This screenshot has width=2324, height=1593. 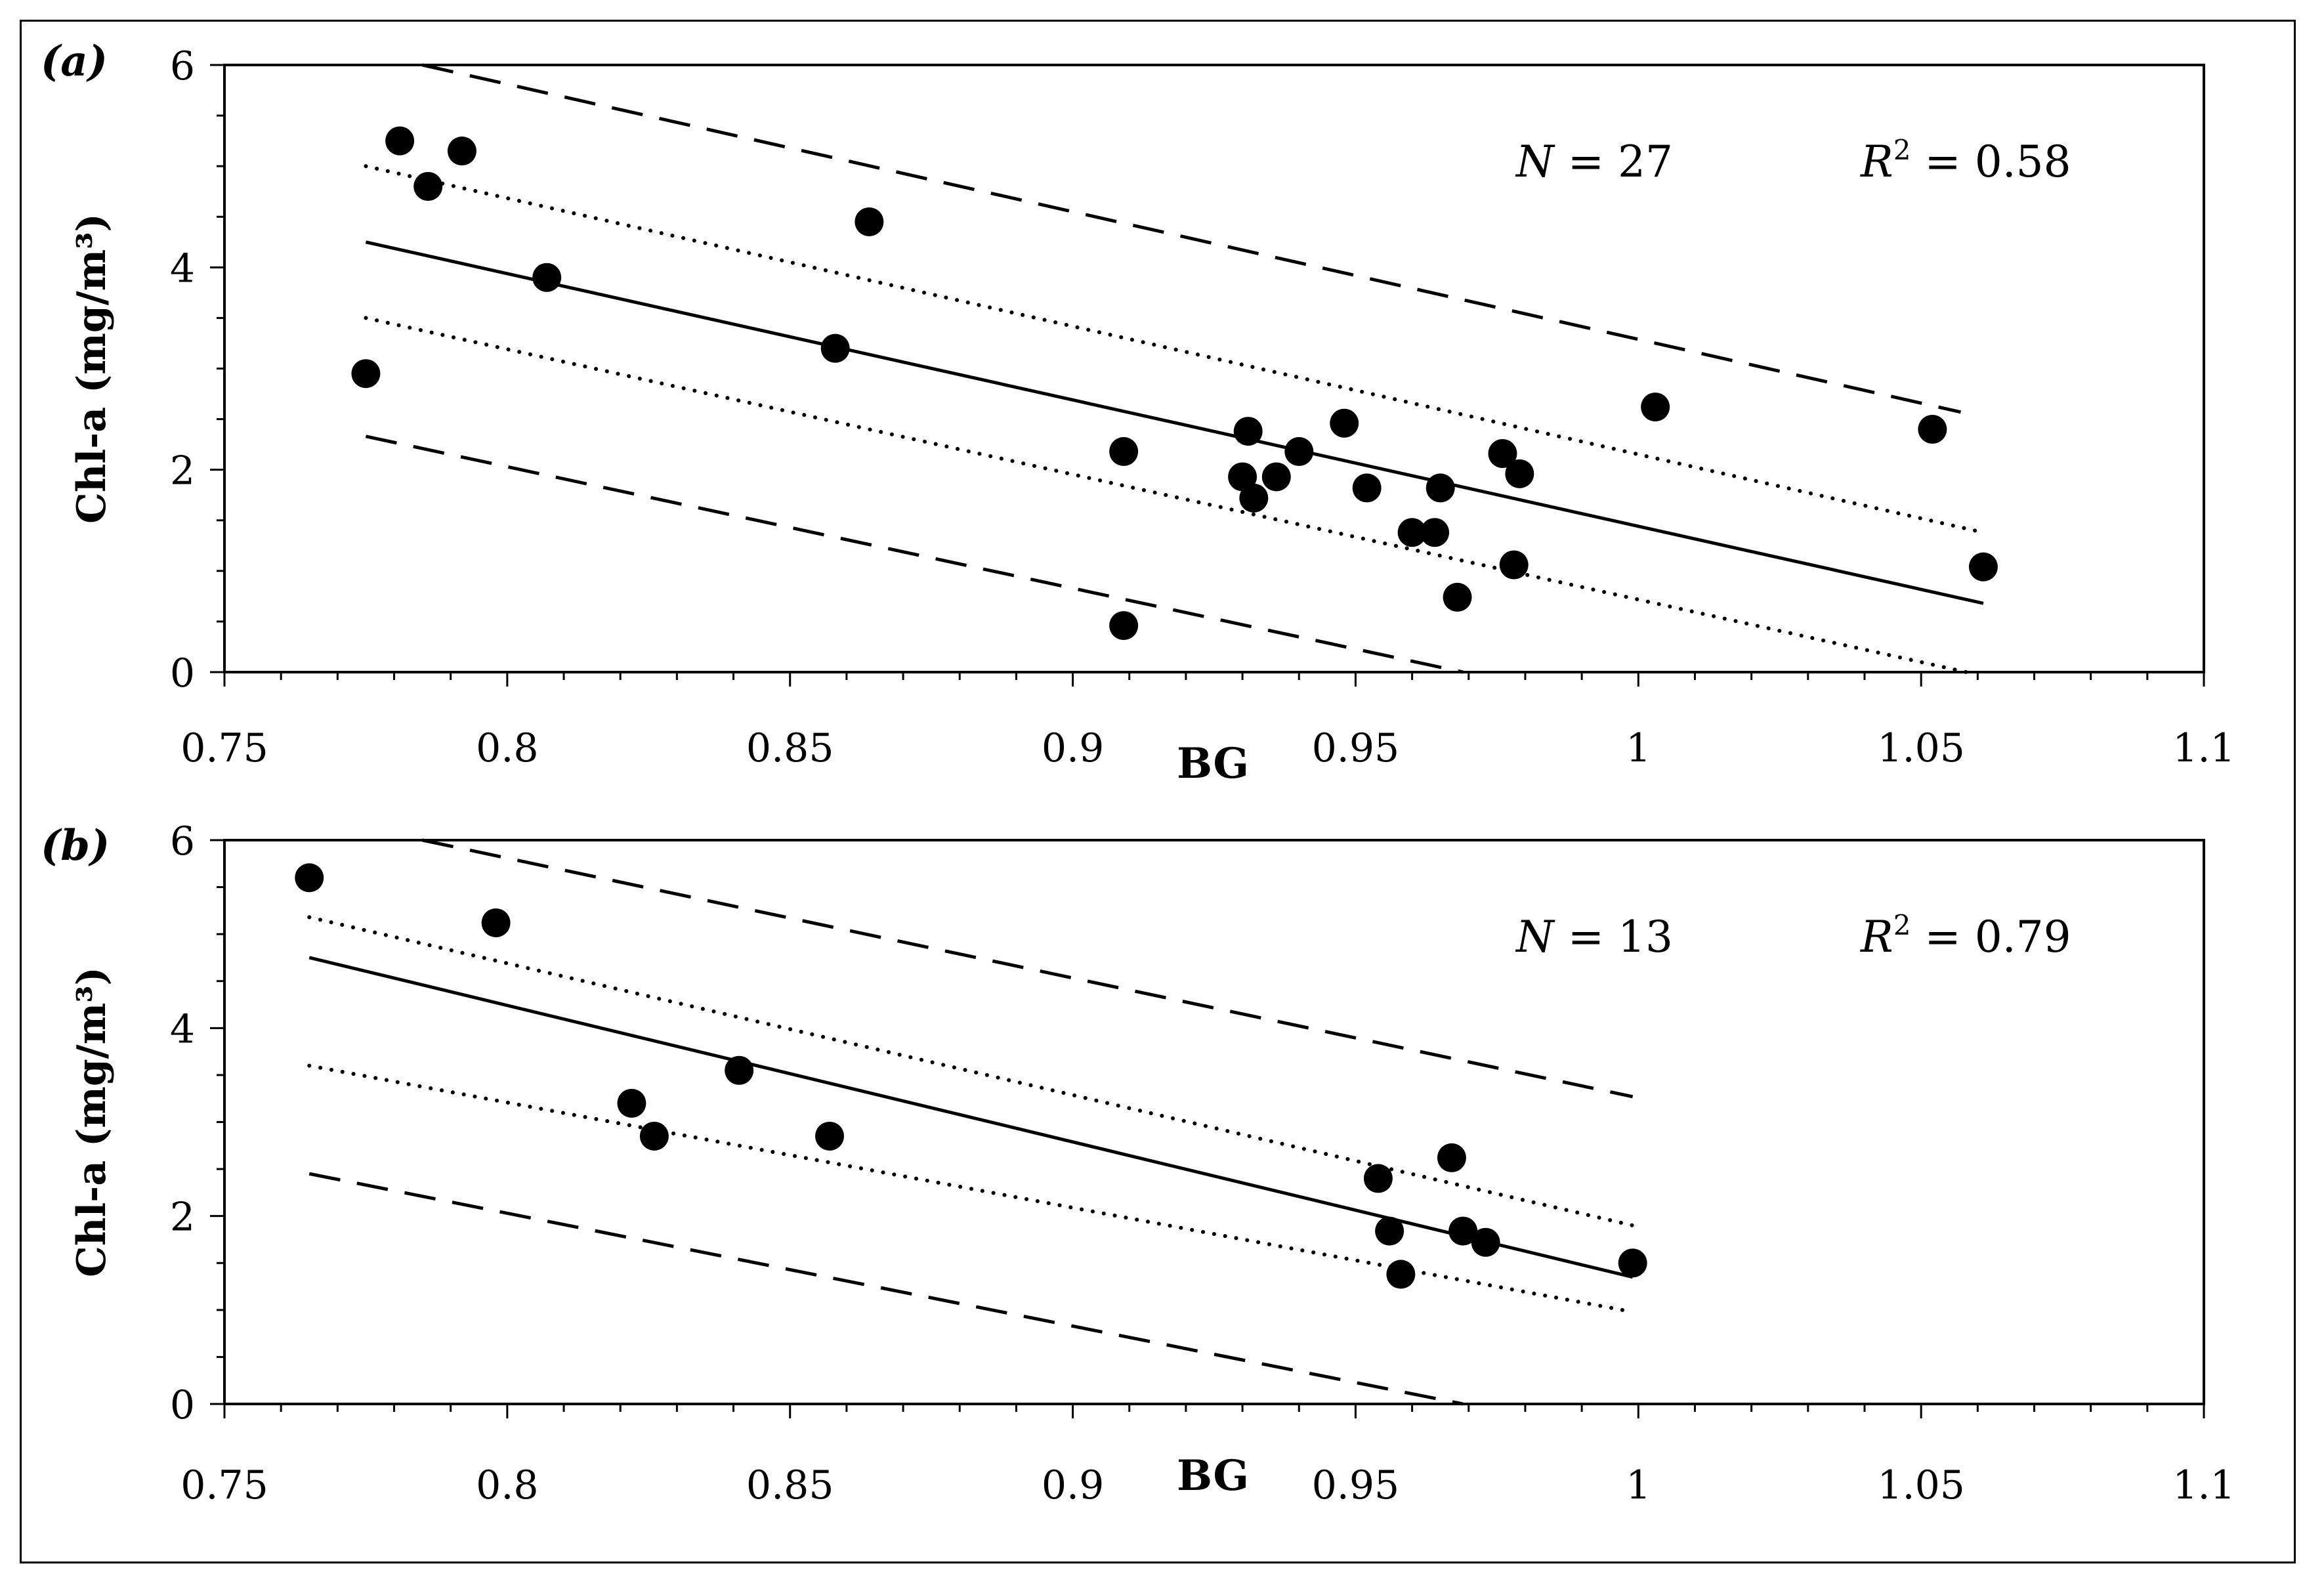 I want to click on confidence-interval-lower-line, so click(x=971, y=1188).